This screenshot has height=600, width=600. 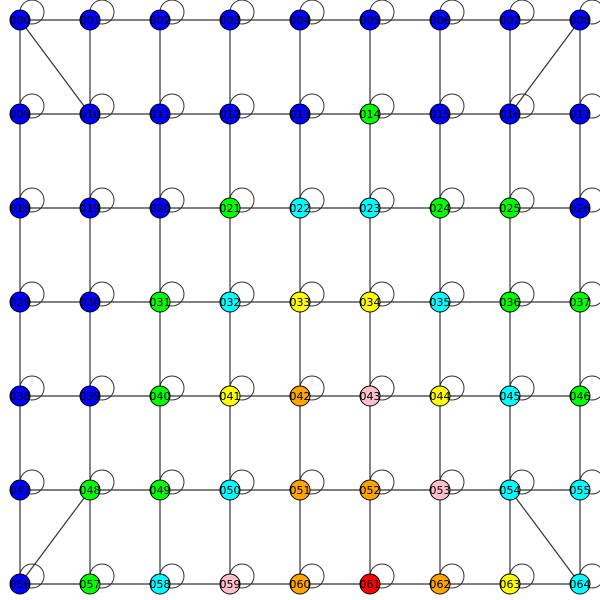 I want to click on node-004: 004, so click(x=300, y=20).